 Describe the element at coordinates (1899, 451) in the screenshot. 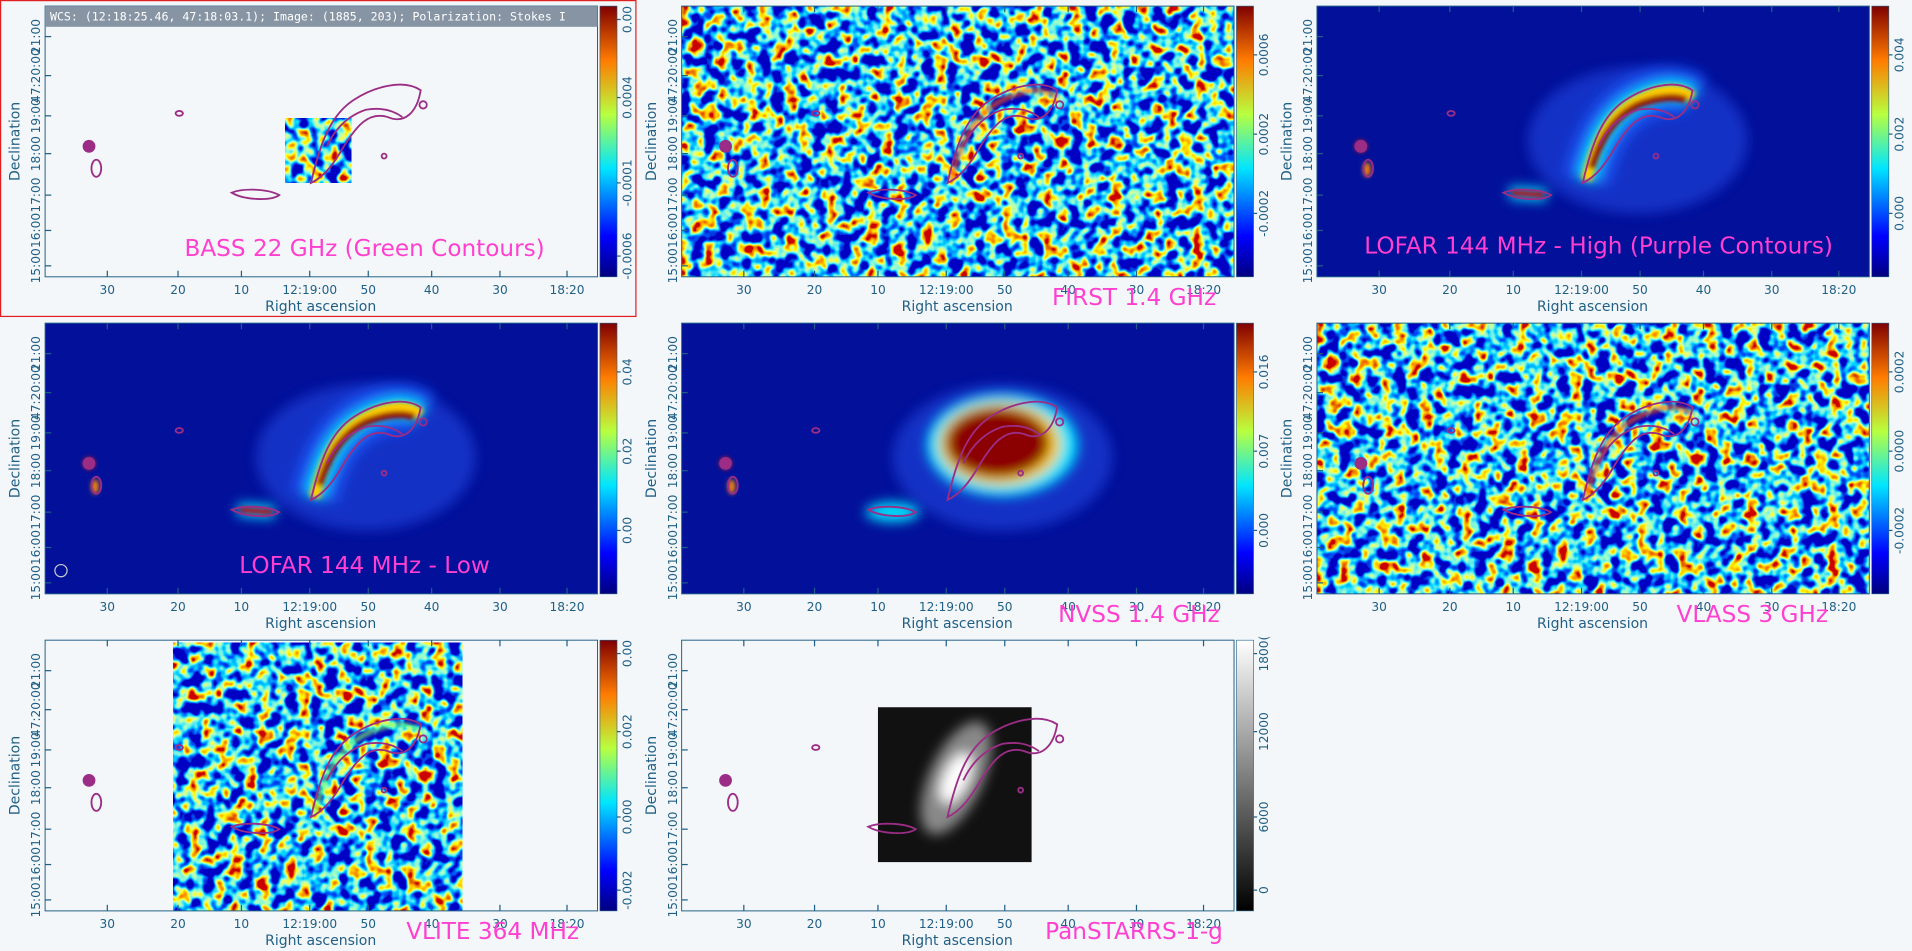

I see `colorbar-tick-label: 0.0000` at that location.